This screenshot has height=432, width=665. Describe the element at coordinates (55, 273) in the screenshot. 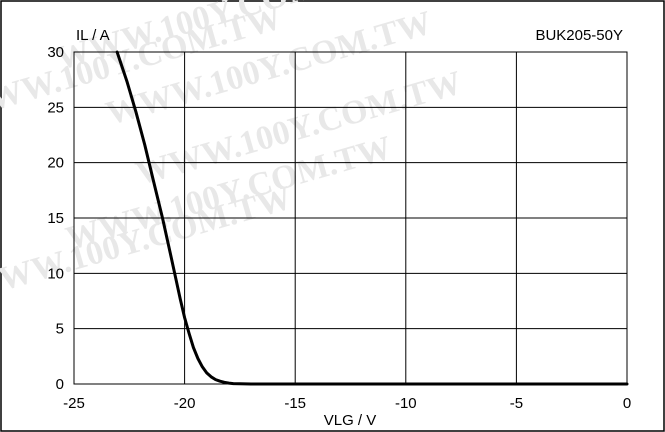

I see `y-tick-label: 10` at that location.